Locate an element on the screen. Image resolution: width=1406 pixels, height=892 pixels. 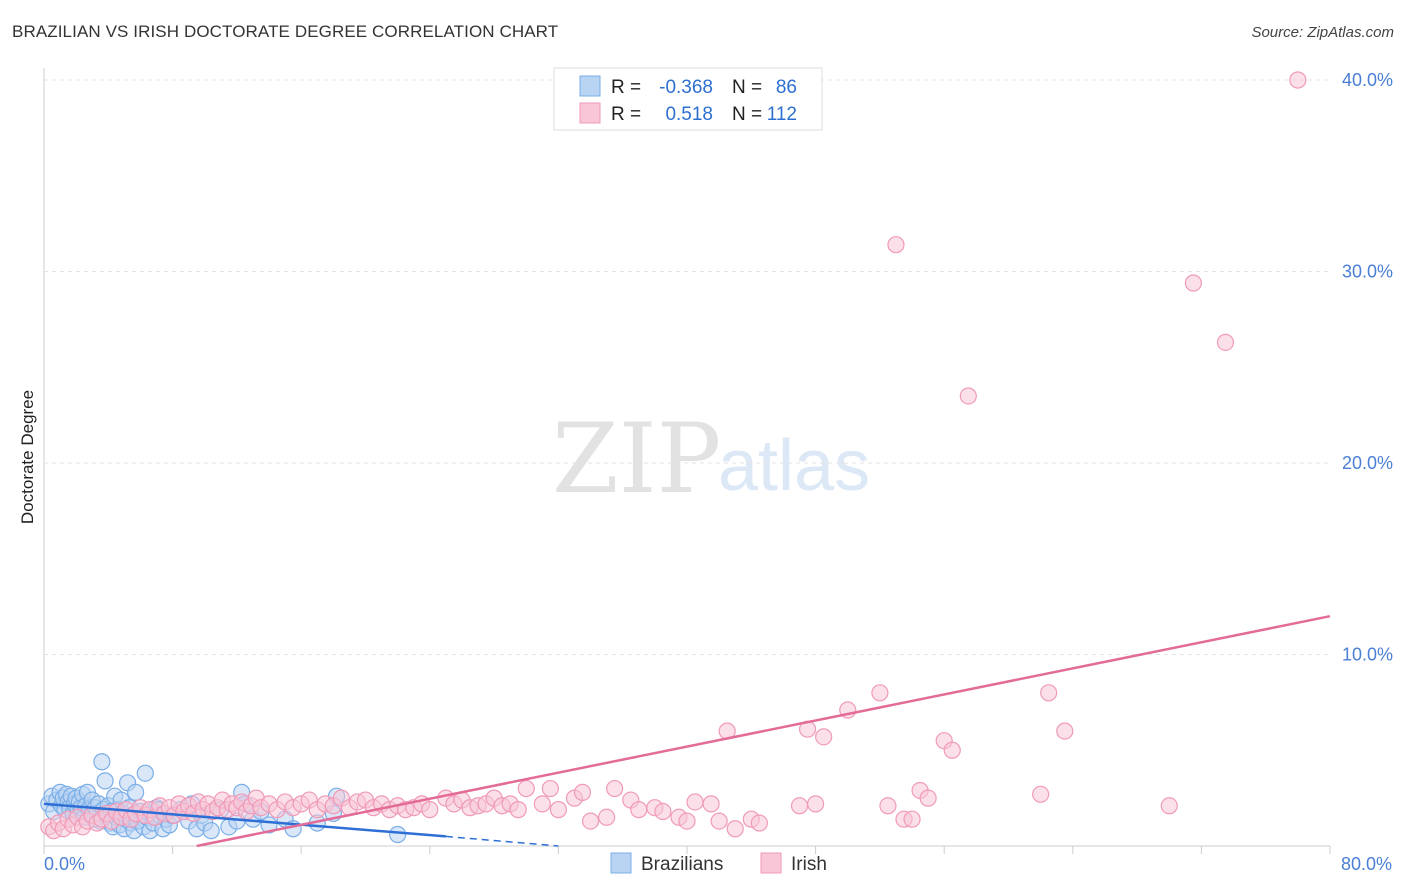
y-tick-label: 10.0% is located at coordinates (1367, 655).